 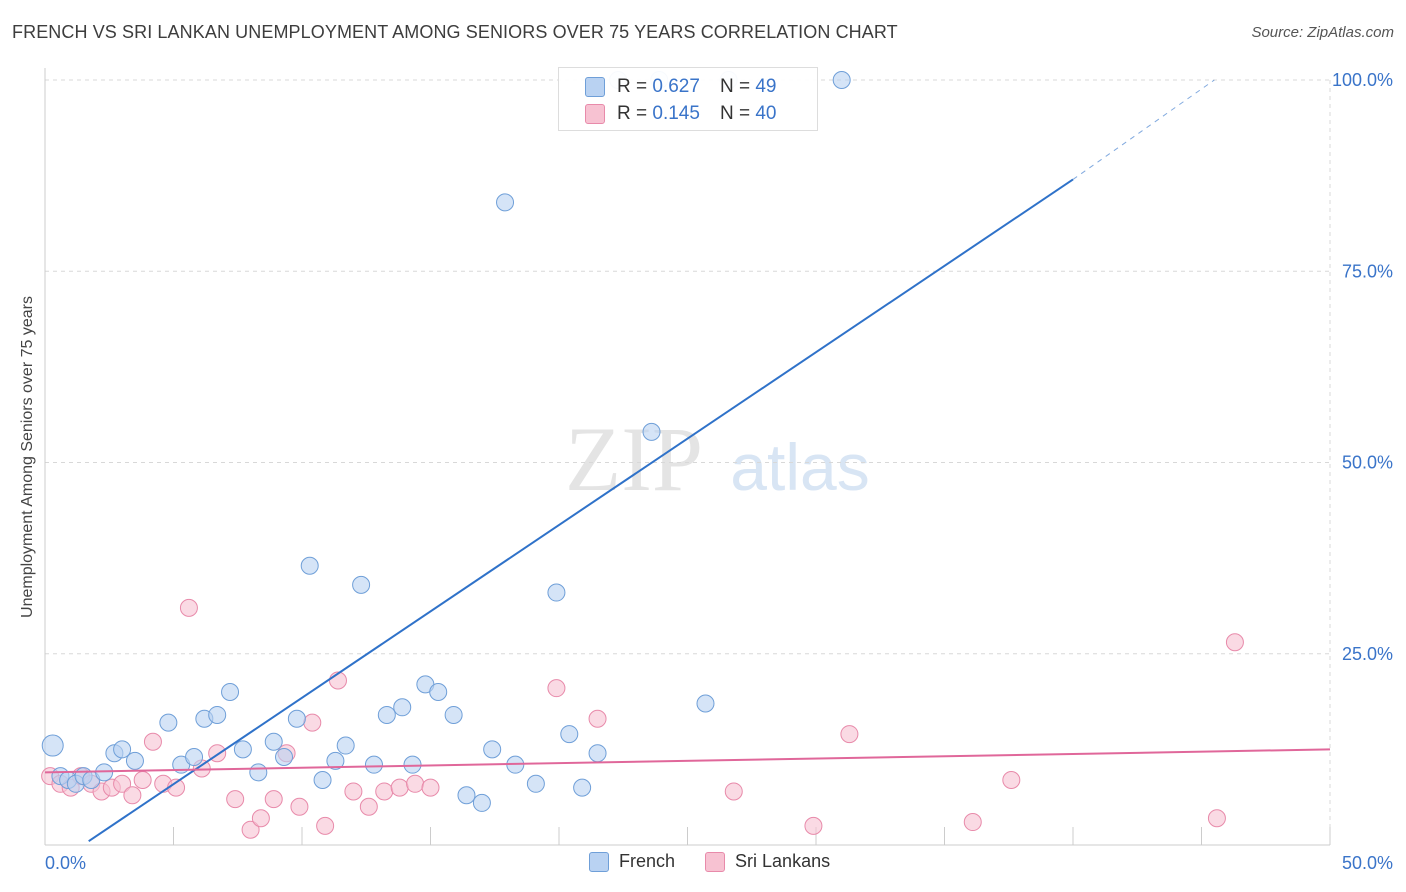 I want to click on legend-item-sri-lankans: Sri Lankans, so click(x=767, y=861).